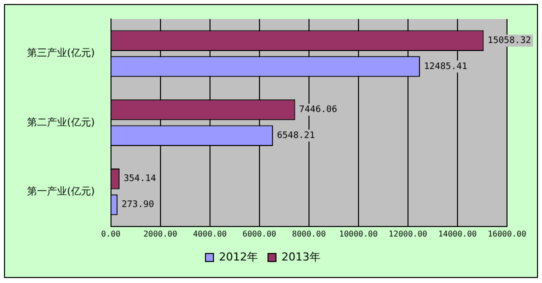 Image resolution: width=542 pixels, height=283 pixels. Describe the element at coordinates (259, 233) in the screenshot. I see `x-tick-label: 6000.00` at that location.